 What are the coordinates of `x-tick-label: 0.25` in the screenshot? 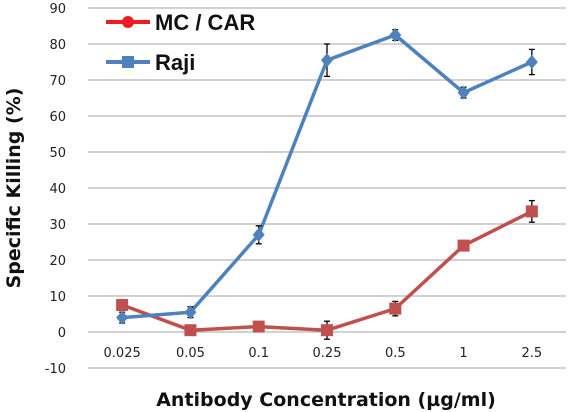 It's located at (327, 353).